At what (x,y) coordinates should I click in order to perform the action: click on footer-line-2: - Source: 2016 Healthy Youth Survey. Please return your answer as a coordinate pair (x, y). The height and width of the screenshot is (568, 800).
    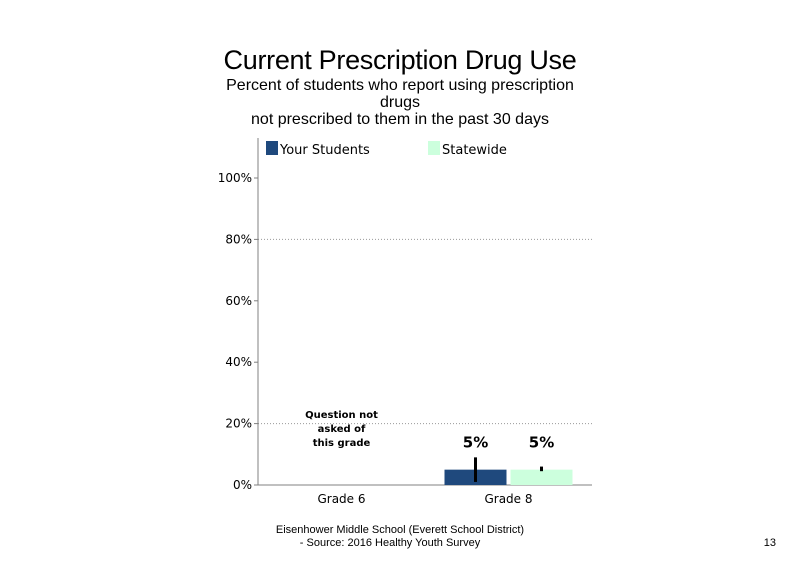
    Looking at the image, I should click on (390, 543).